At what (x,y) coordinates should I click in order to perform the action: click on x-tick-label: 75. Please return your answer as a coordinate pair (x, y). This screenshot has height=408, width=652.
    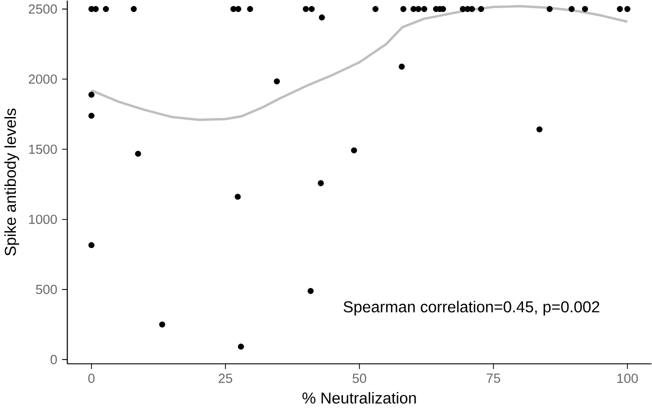
    Looking at the image, I should click on (493, 378).